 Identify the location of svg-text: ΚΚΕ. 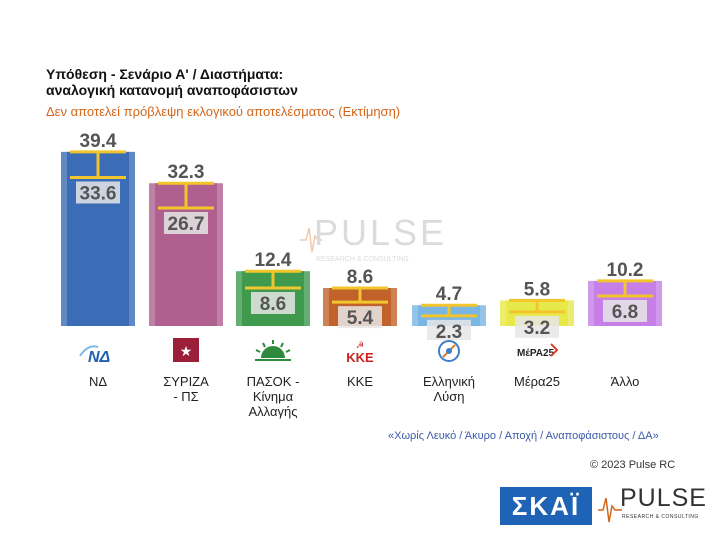
(360, 357).